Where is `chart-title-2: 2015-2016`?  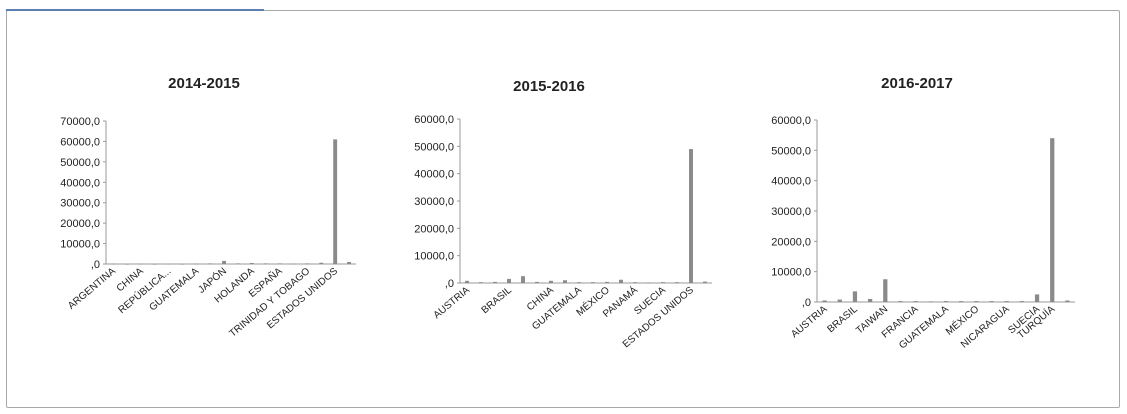
chart-title-2: 2015-2016 is located at coordinates (549, 86).